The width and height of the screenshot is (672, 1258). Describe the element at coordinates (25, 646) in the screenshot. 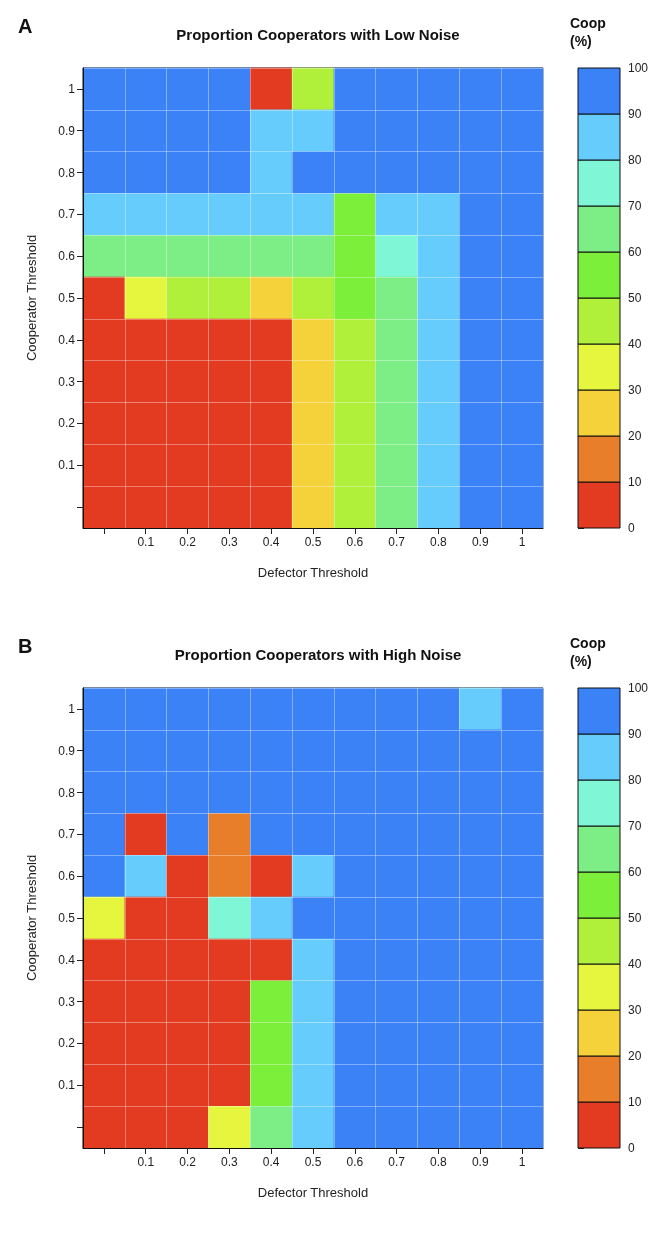

I see `text: B` at that location.